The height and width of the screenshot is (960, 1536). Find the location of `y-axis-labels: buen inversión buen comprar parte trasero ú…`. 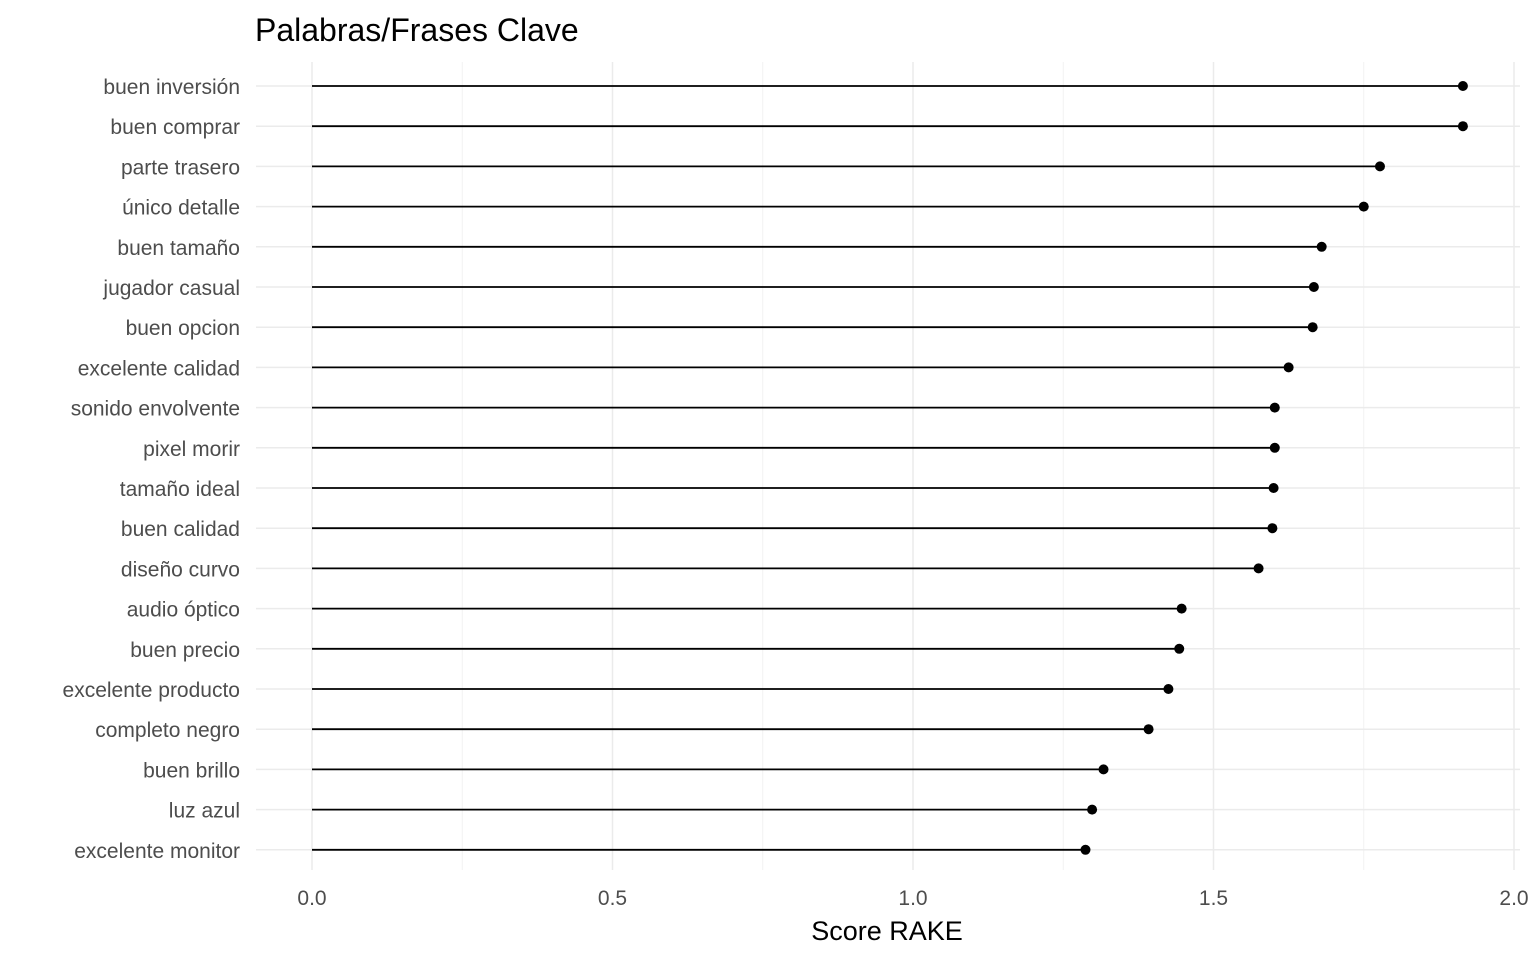

y-axis-labels: buen inversión buen comprar parte trasero ú… is located at coordinates (151, 469).